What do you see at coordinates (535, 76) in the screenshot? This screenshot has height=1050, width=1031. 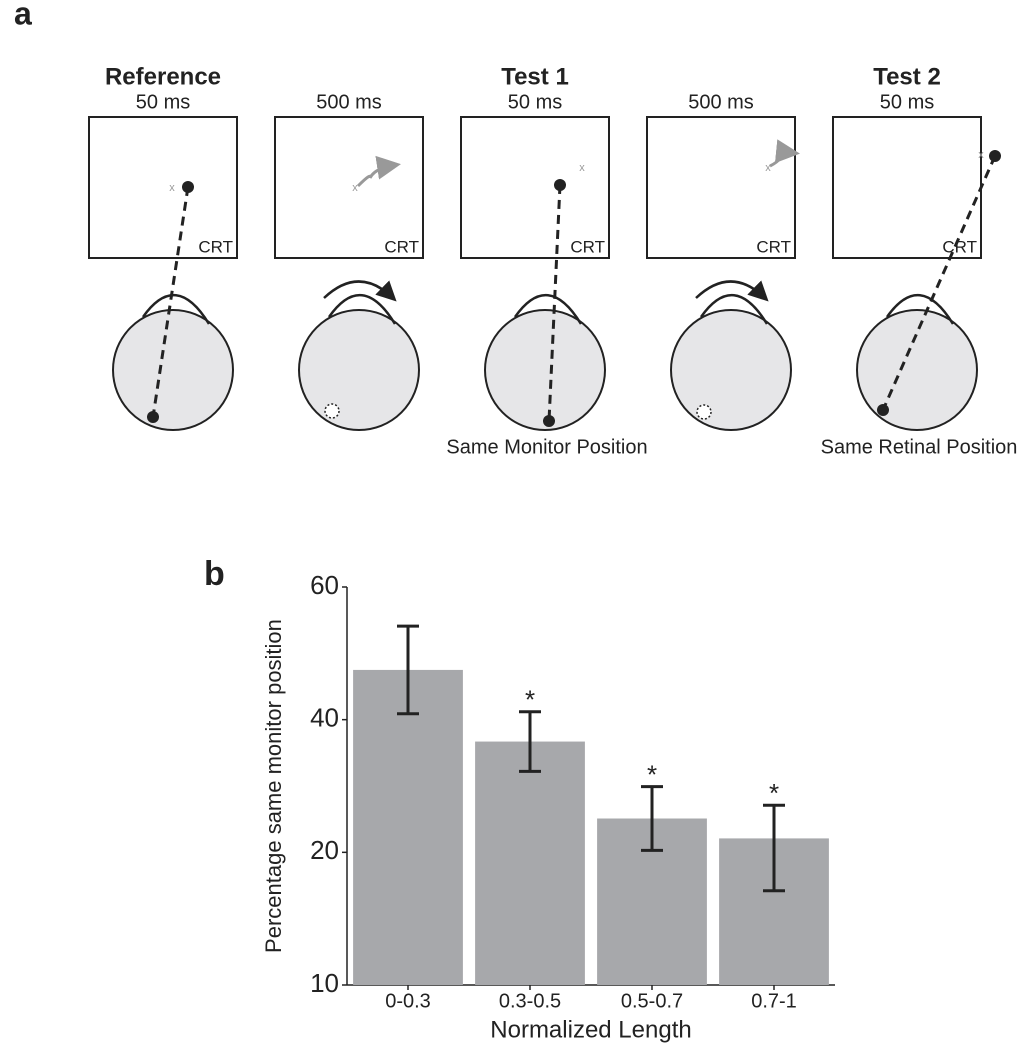 I see `frame-title: Test 1` at bounding box center [535, 76].